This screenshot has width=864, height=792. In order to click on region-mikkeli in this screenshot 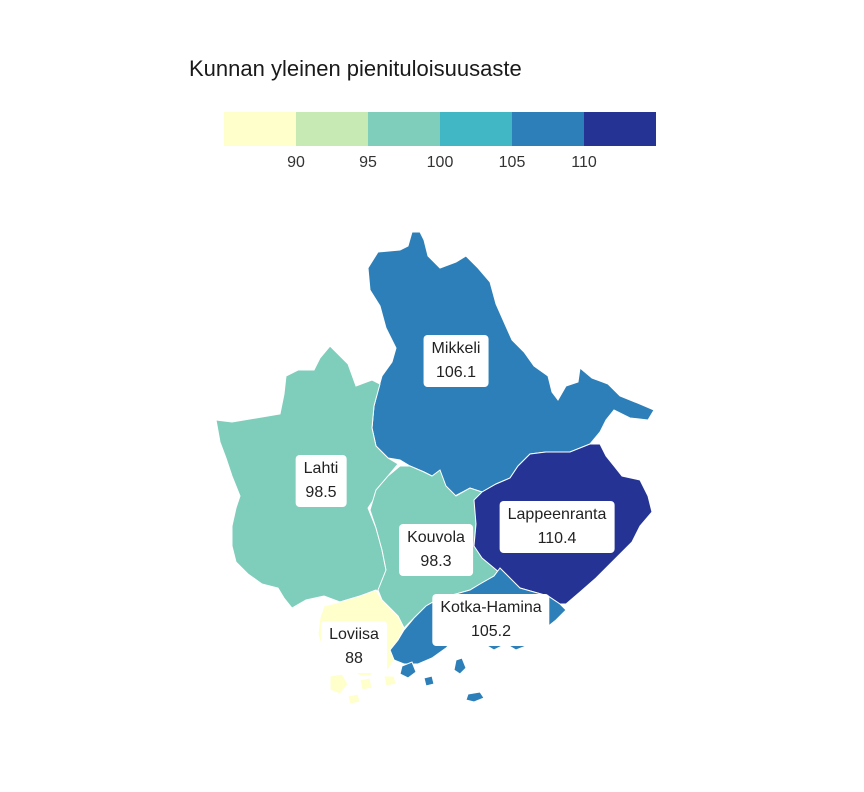, I will do `click(511, 364)`.